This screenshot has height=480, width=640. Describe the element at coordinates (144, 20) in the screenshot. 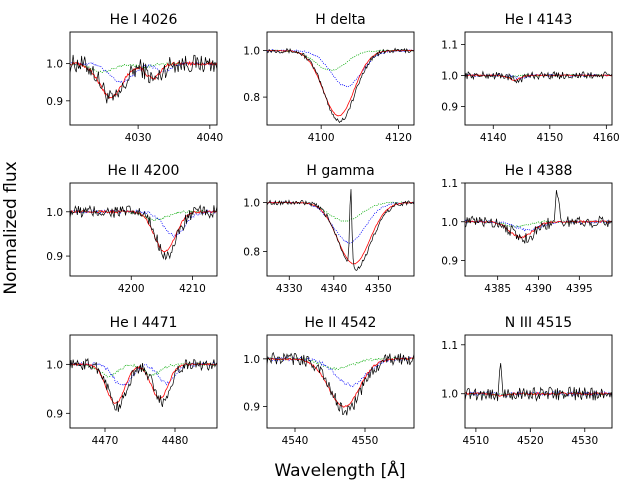

I see `panel-title: He I 4026` at that location.